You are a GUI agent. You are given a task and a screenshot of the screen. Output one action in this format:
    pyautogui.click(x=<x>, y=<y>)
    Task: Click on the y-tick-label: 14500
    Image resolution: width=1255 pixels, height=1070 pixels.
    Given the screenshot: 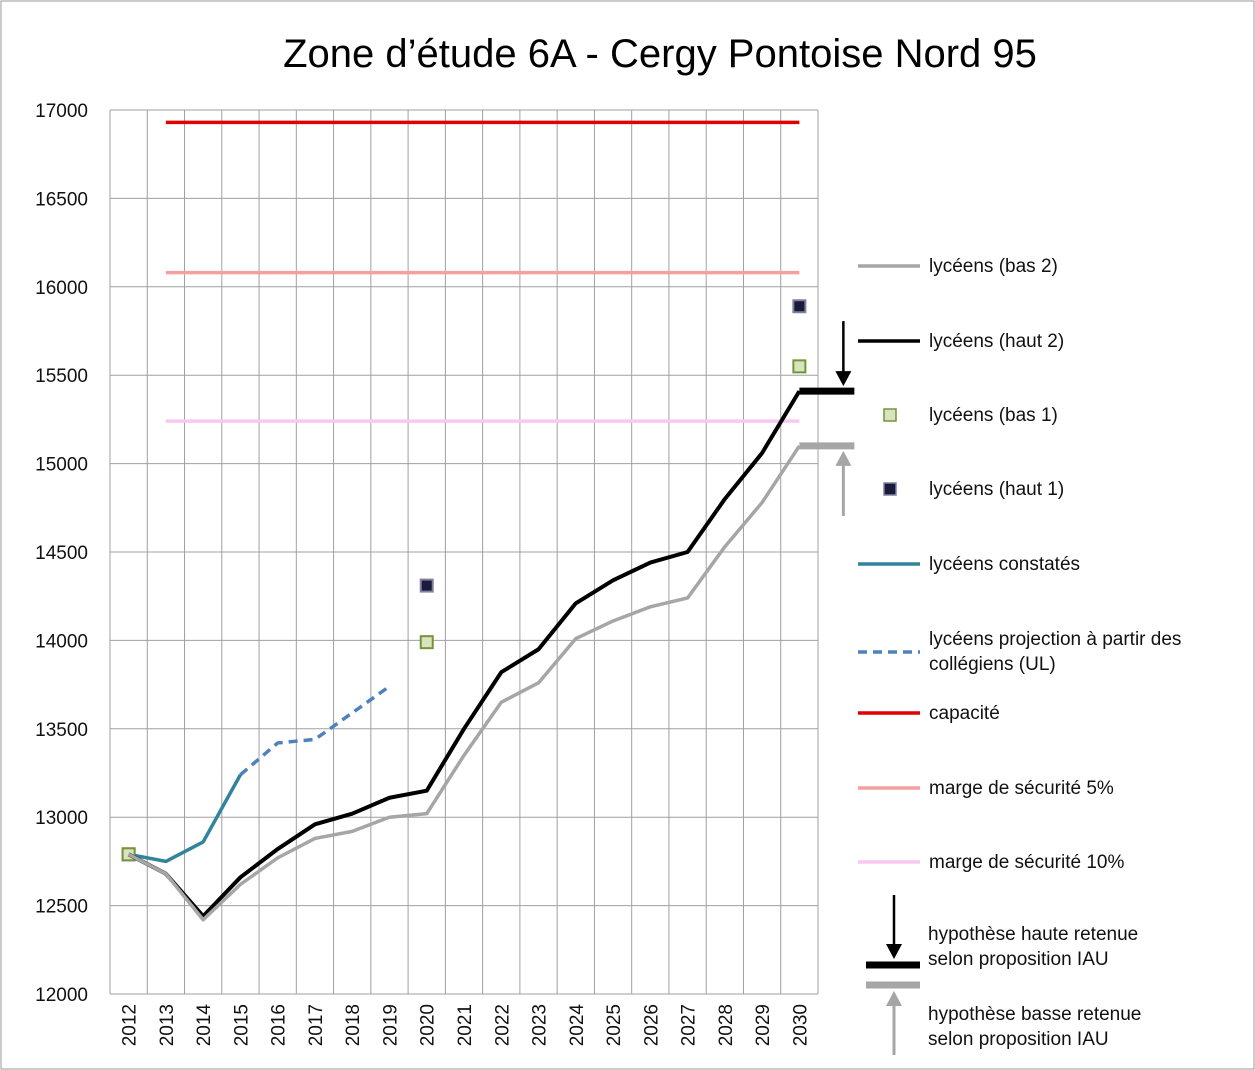 What is the action you would take?
    pyautogui.click(x=61, y=553)
    